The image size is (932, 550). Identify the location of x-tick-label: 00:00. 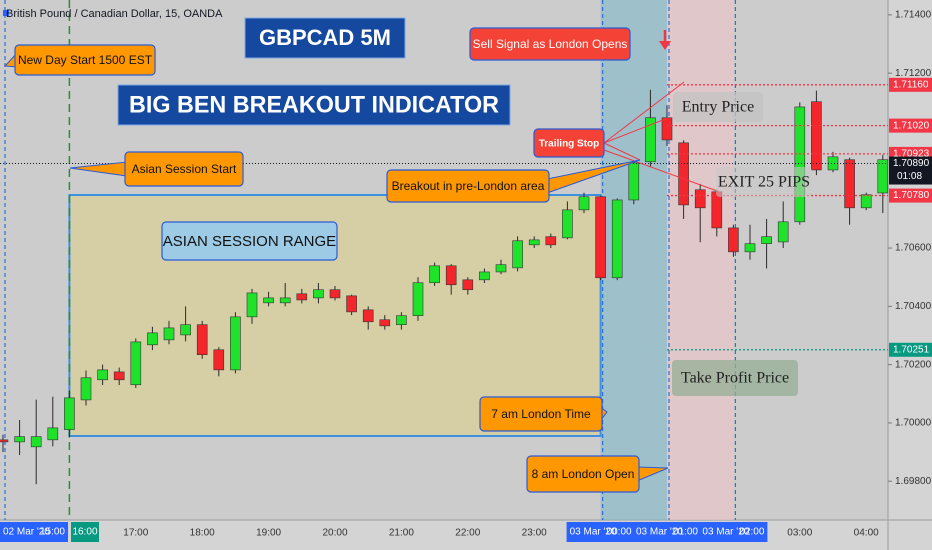
(619, 532).